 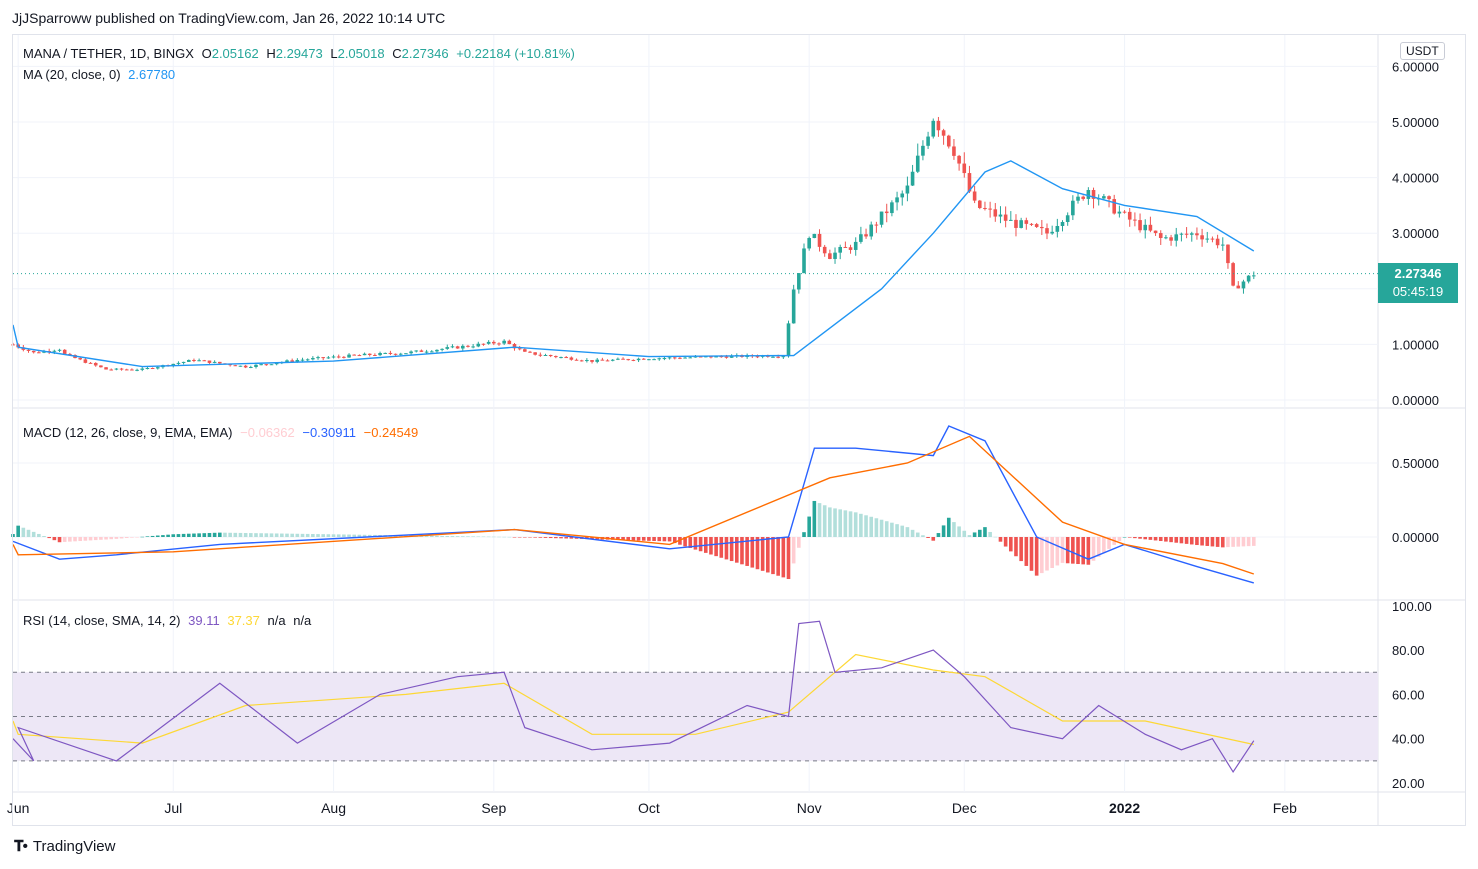 I want to click on rsi-line, so click(x=633, y=697).